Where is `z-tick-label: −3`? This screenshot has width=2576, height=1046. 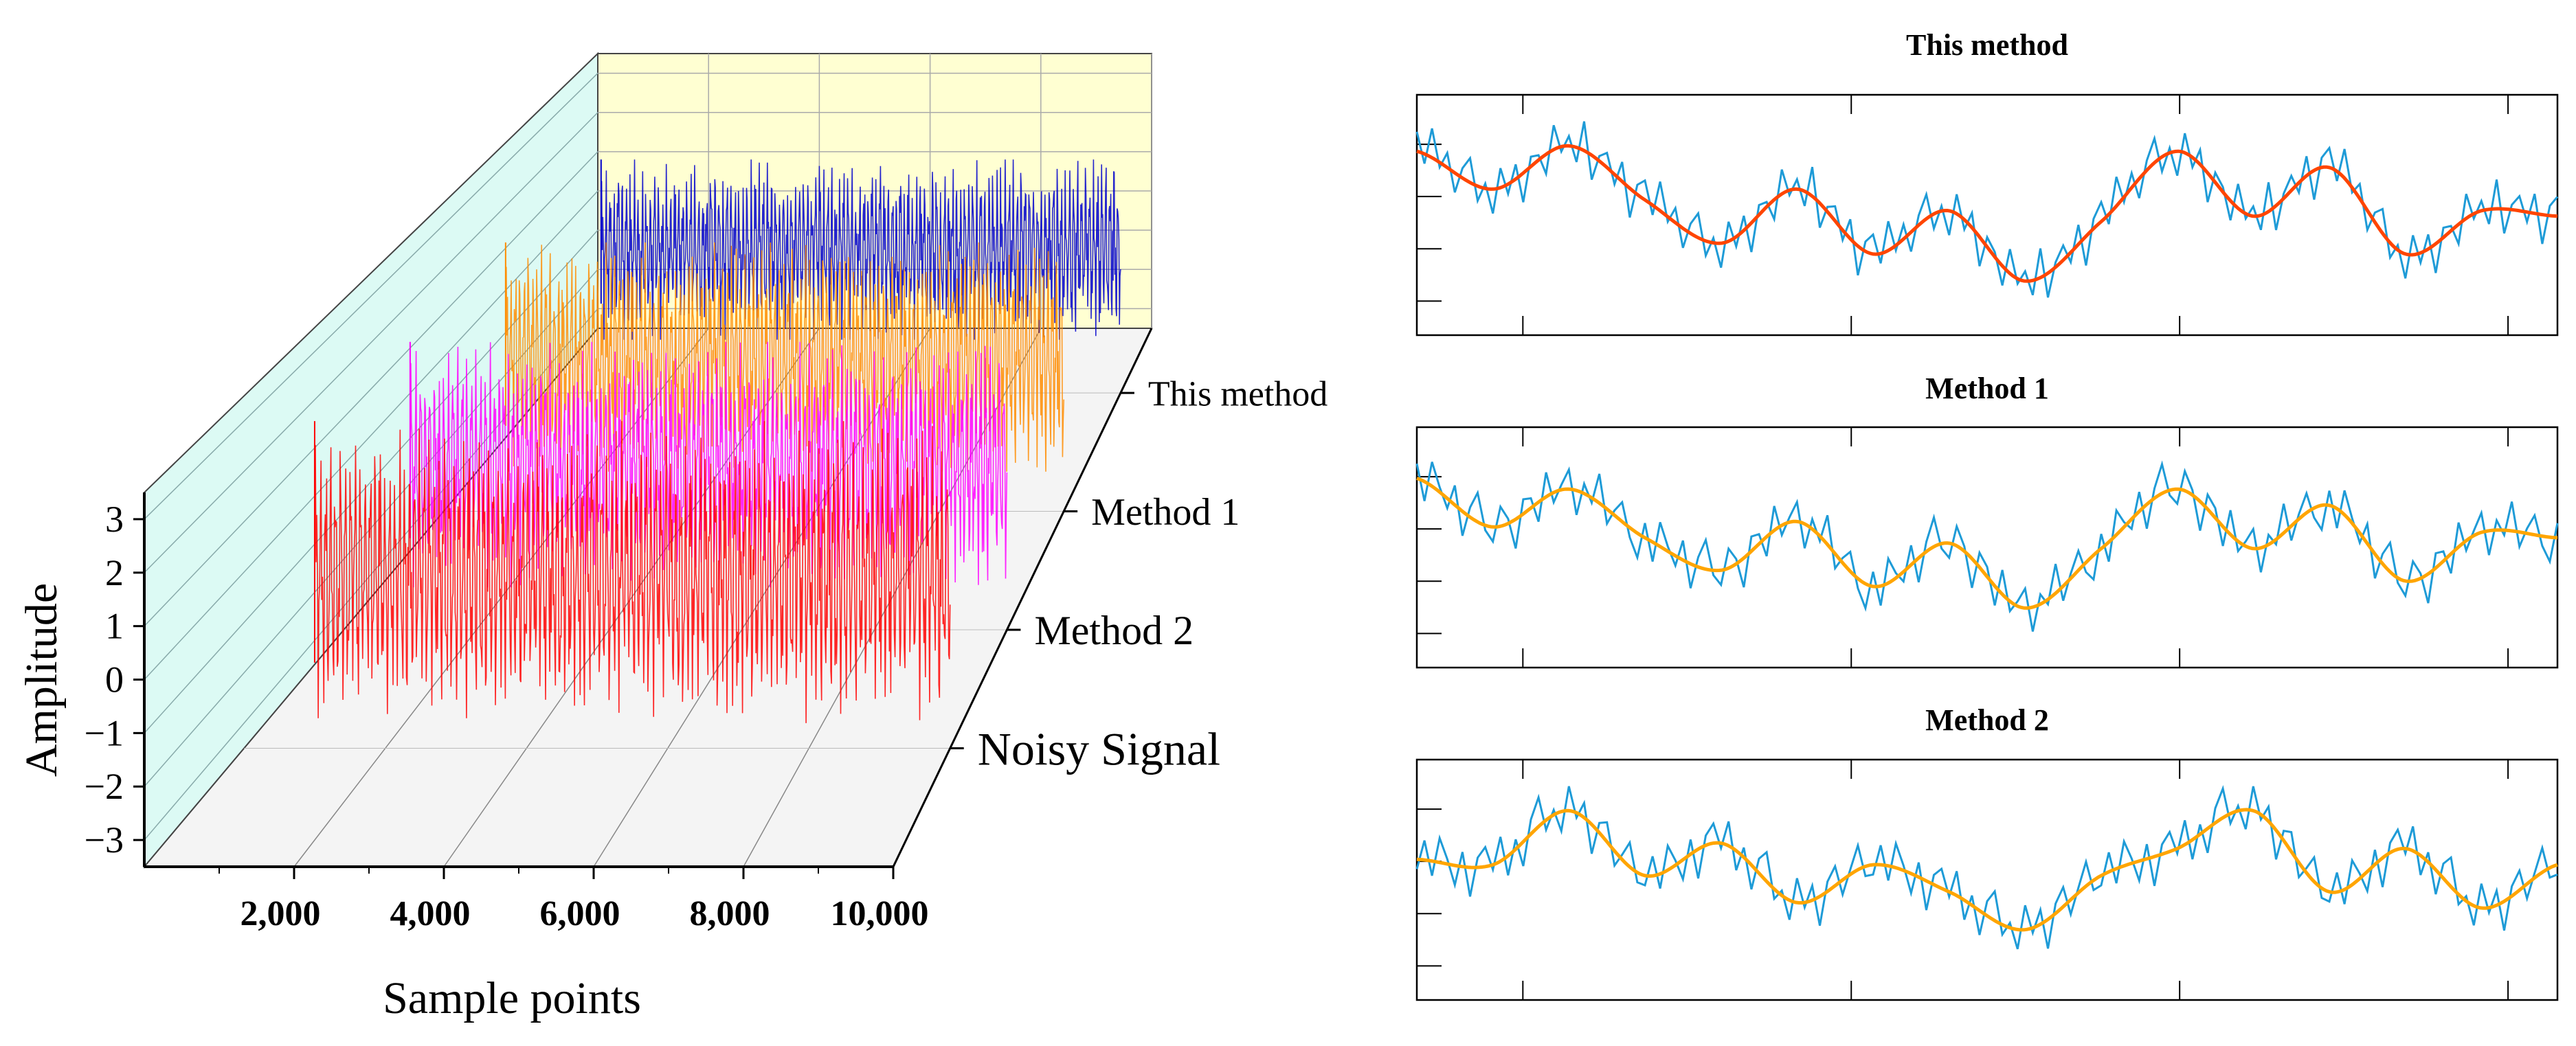
z-tick-label: −3 is located at coordinates (104, 840).